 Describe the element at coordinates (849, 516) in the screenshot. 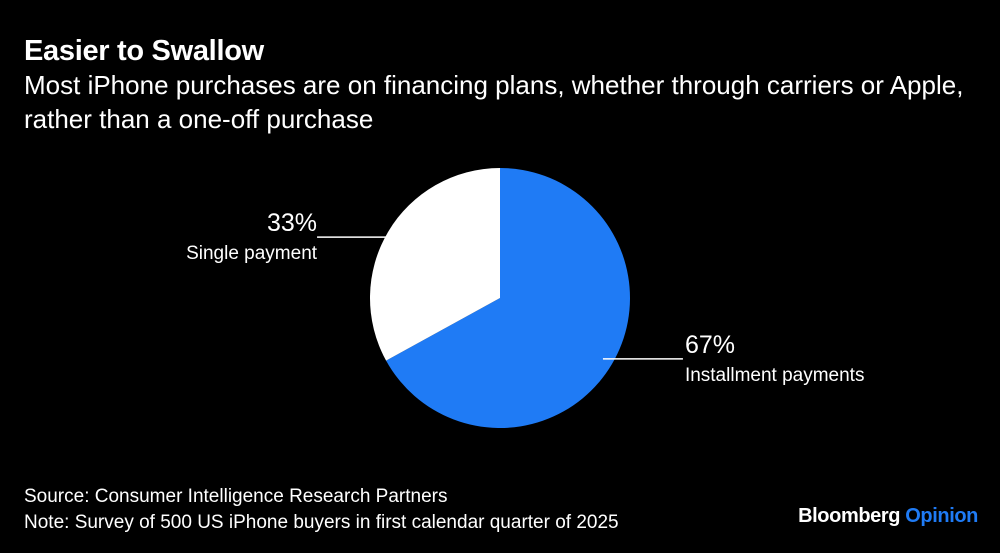

I see `brand-name: Bloomberg` at that location.